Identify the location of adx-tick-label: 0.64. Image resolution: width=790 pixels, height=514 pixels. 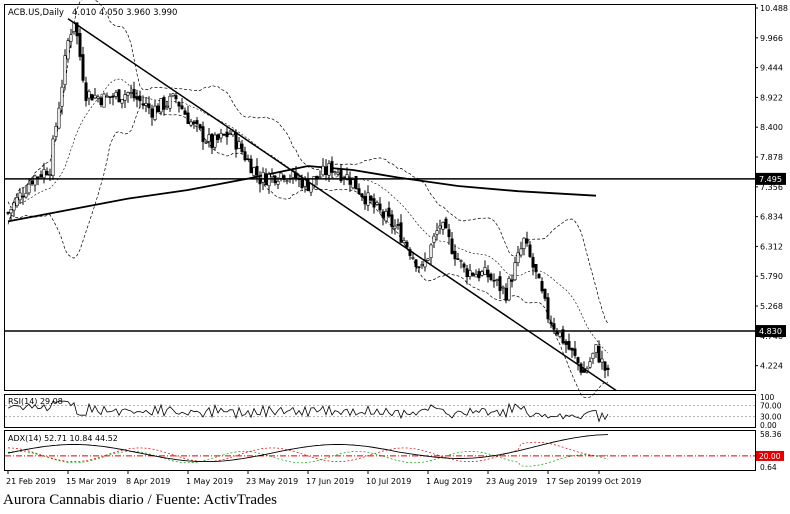
(768, 467).